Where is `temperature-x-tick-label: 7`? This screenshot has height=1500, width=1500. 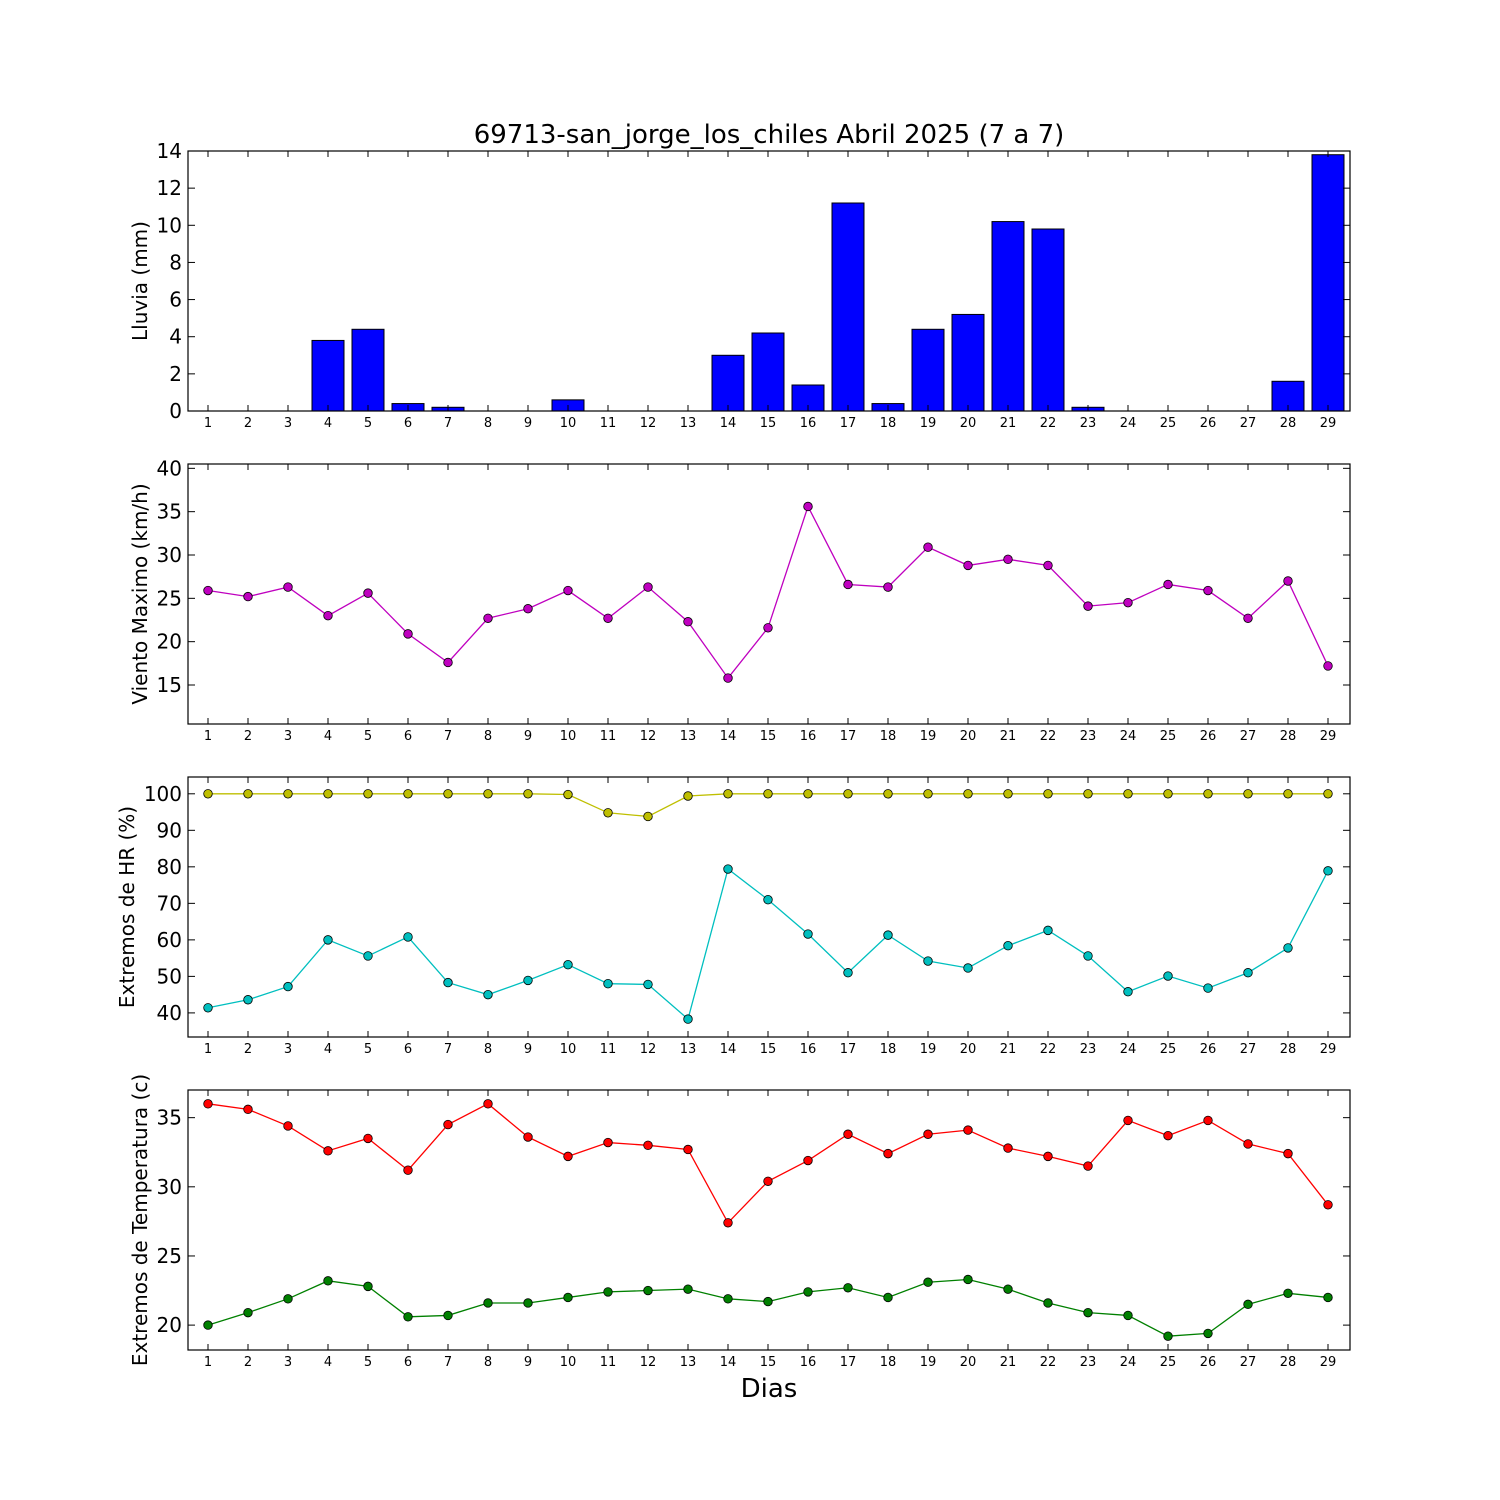
temperature-x-tick-label: 7 is located at coordinates (448, 1362).